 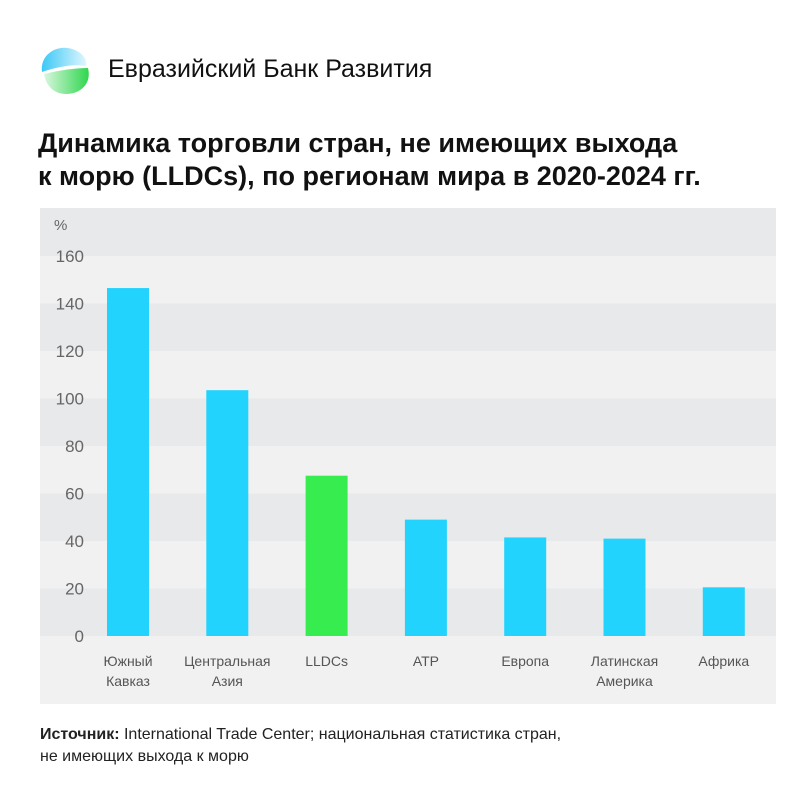 What do you see at coordinates (65, 70) in the screenshot?
I see `edb-logo-icon` at bounding box center [65, 70].